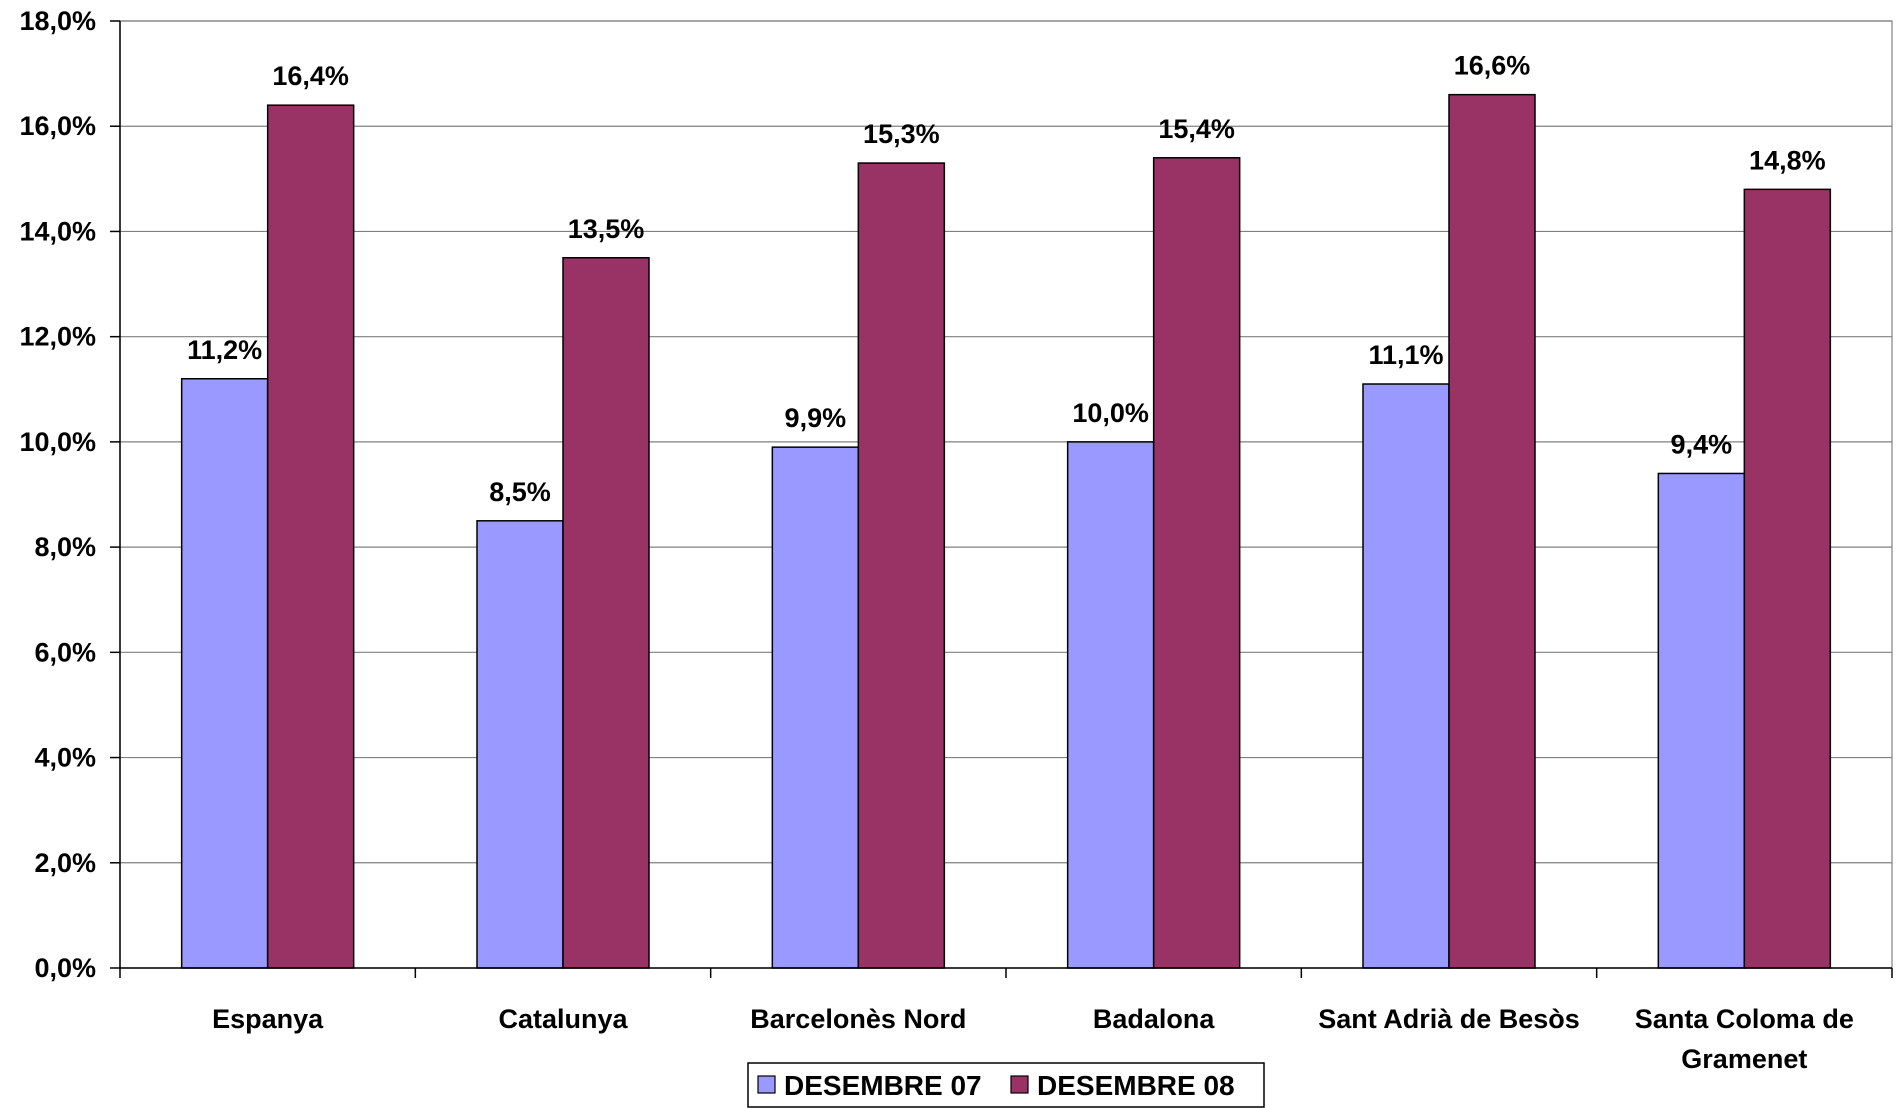  I want to click on data-label: 16,4%, so click(310, 76).